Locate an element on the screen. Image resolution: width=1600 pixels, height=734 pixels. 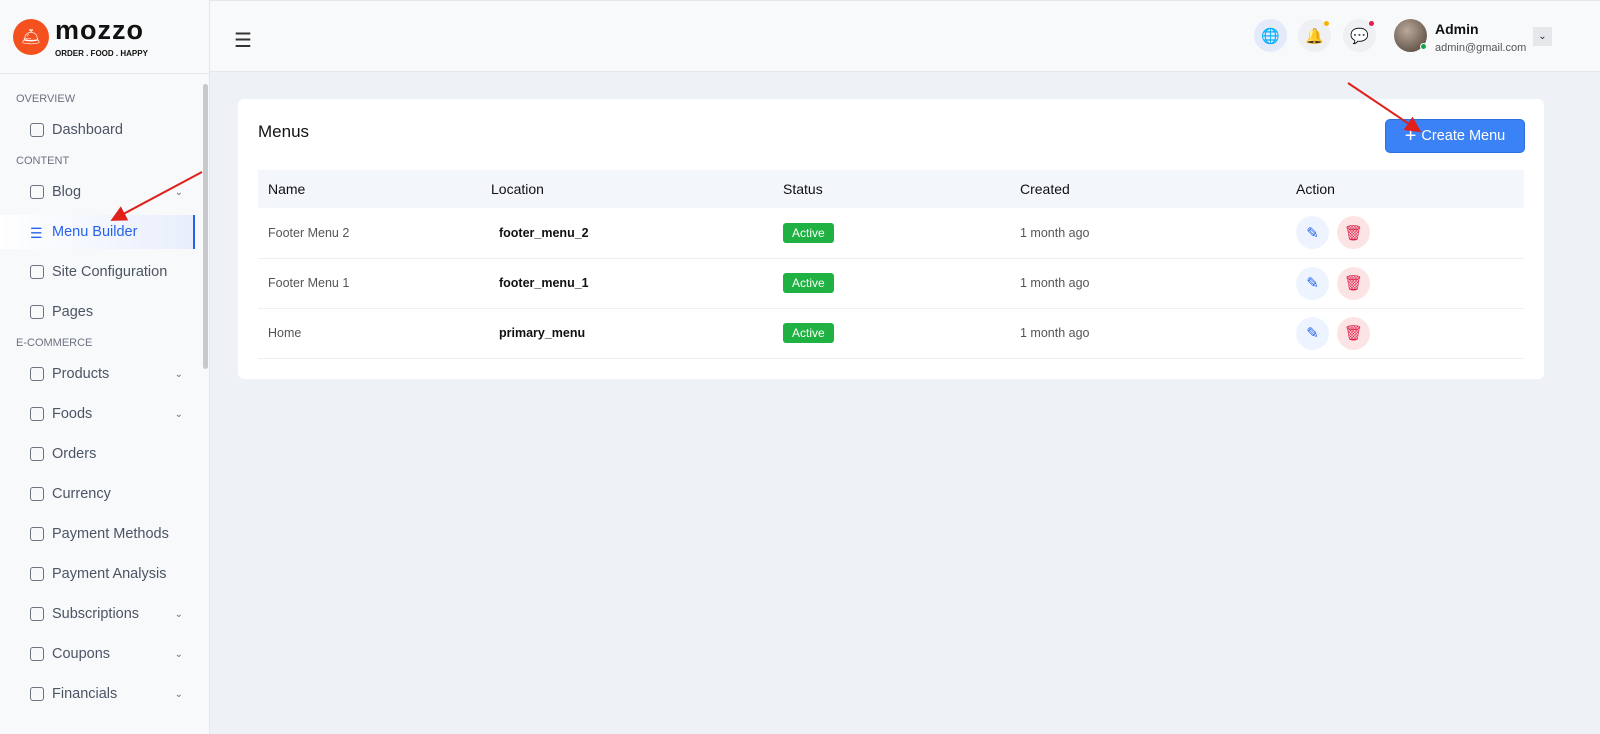
column-header: Action is located at coordinates (1405, 189).